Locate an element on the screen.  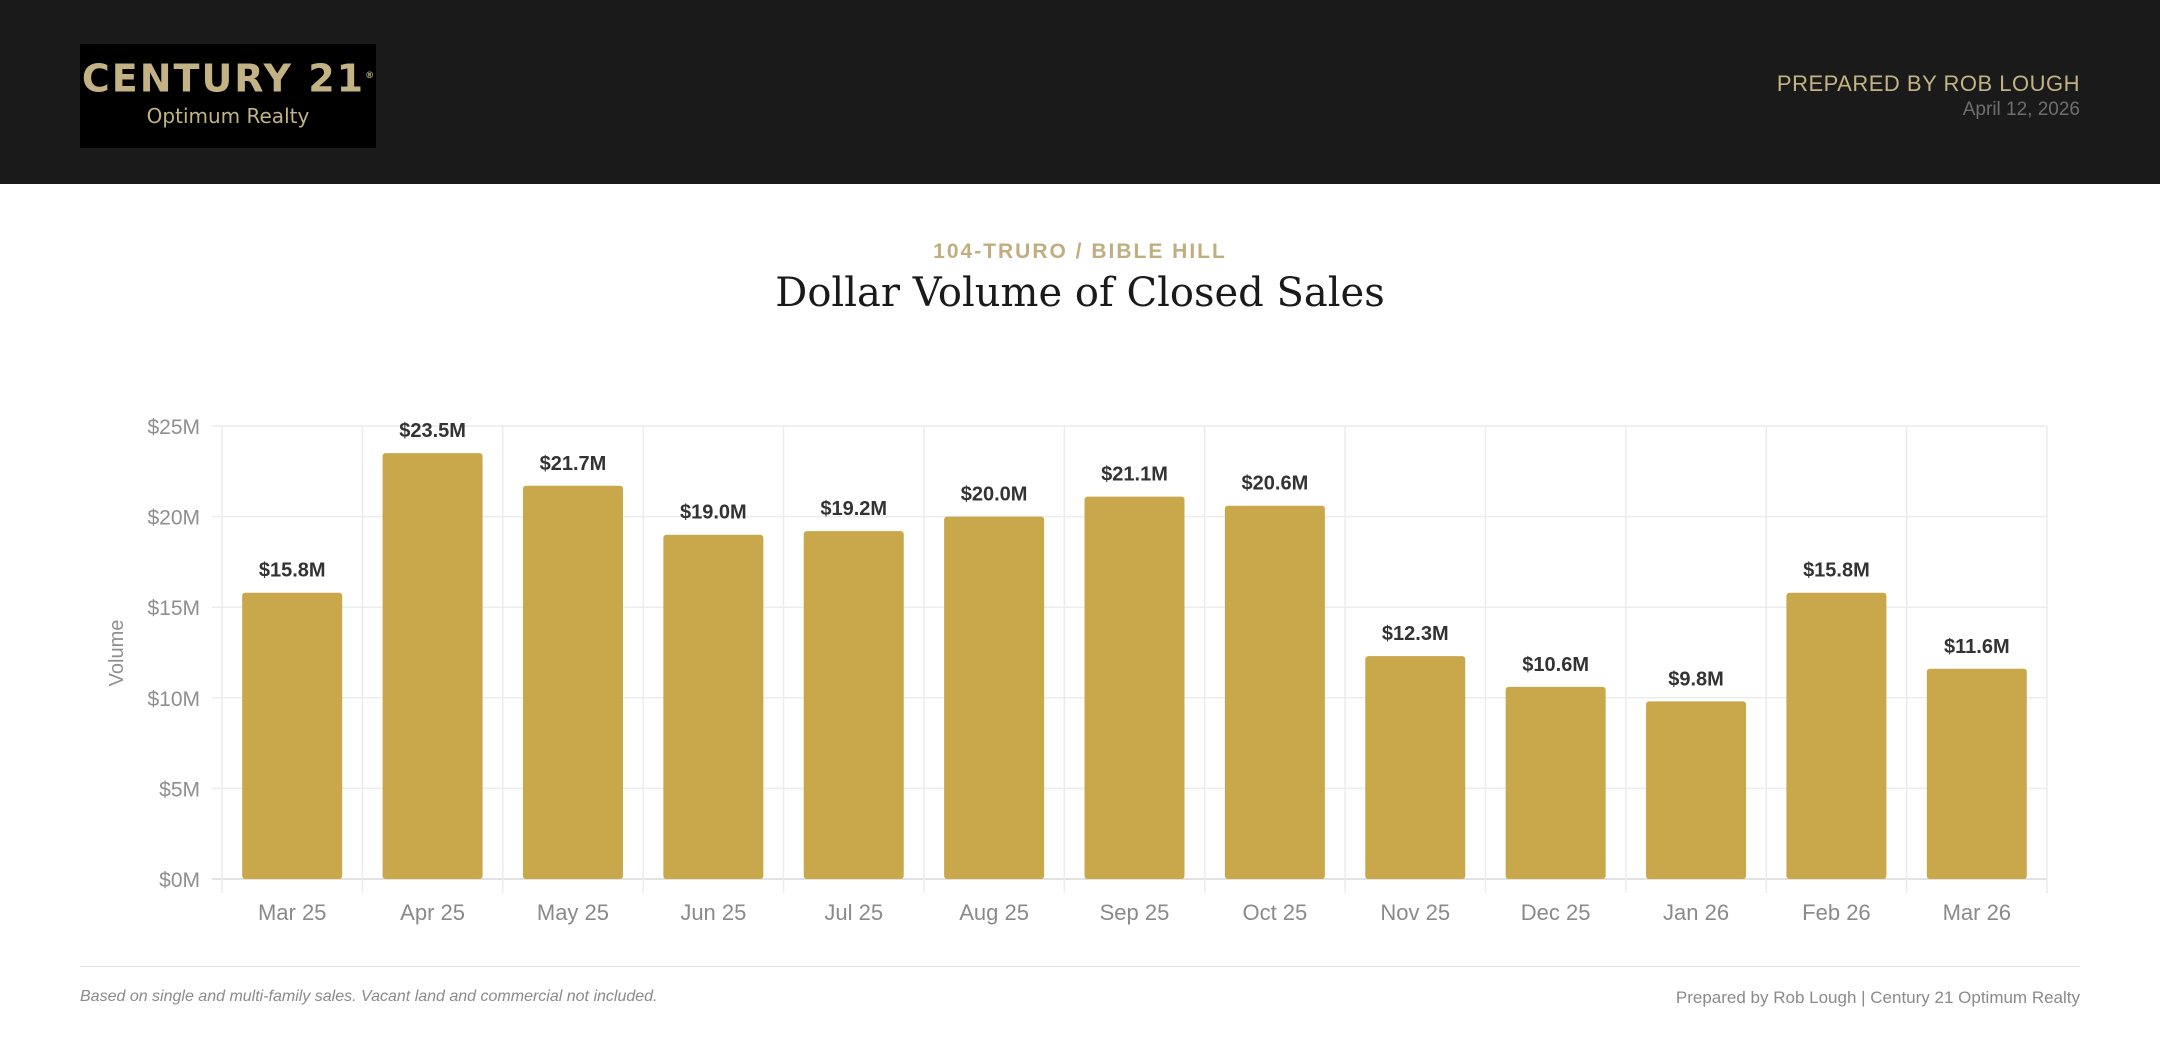
page-title: Dollar Volume of Closed Sales is located at coordinates (1080, 293).